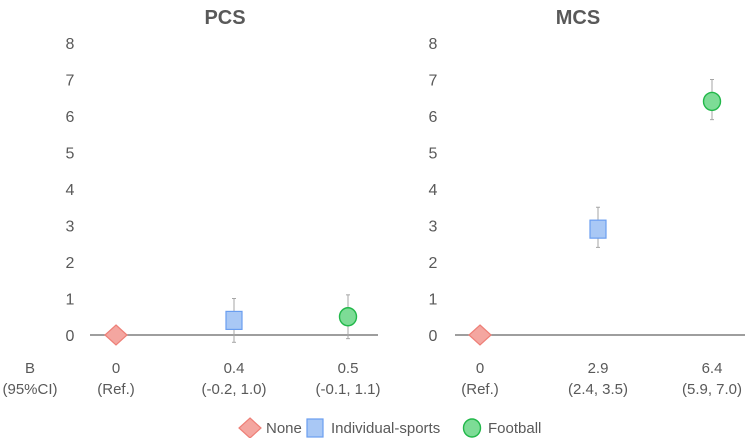 The width and height of the screenshot is (745, 438). I want to click on estimate-label: 6.4, so click(712, 368).